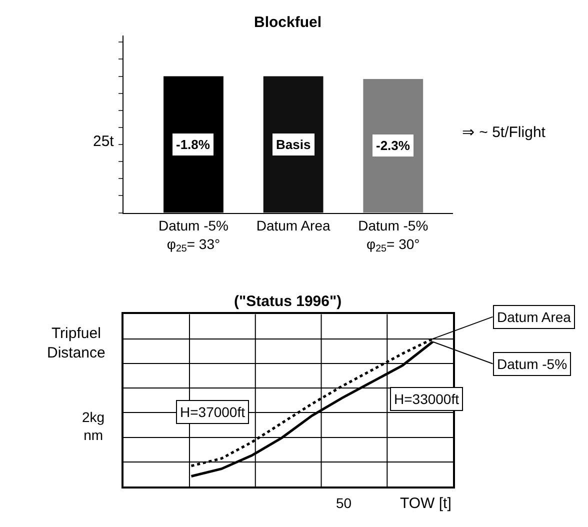 Image resolution: width=588 pixels, height=527 pixels. Describe the element at coordinates (104, 141) in the screenshot. I see `text: 25t` at that location.